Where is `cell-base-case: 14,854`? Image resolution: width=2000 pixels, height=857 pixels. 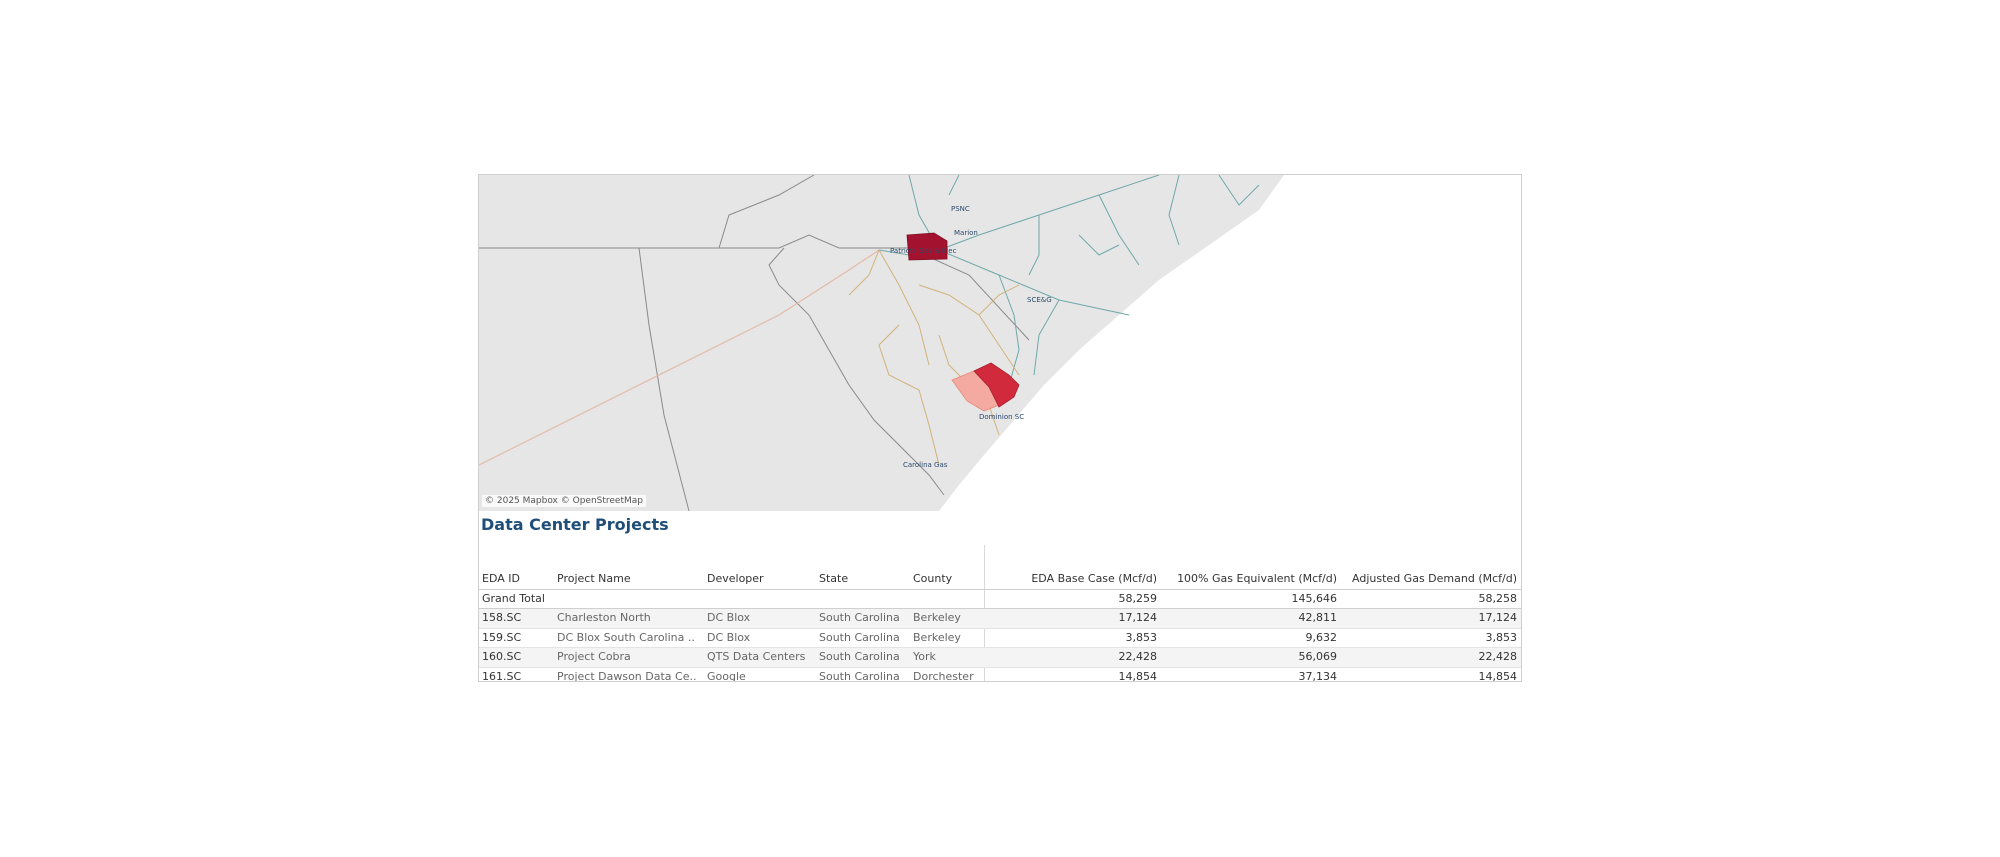
cell-base-case: 14,854 is located at coordinates (1138, 675).